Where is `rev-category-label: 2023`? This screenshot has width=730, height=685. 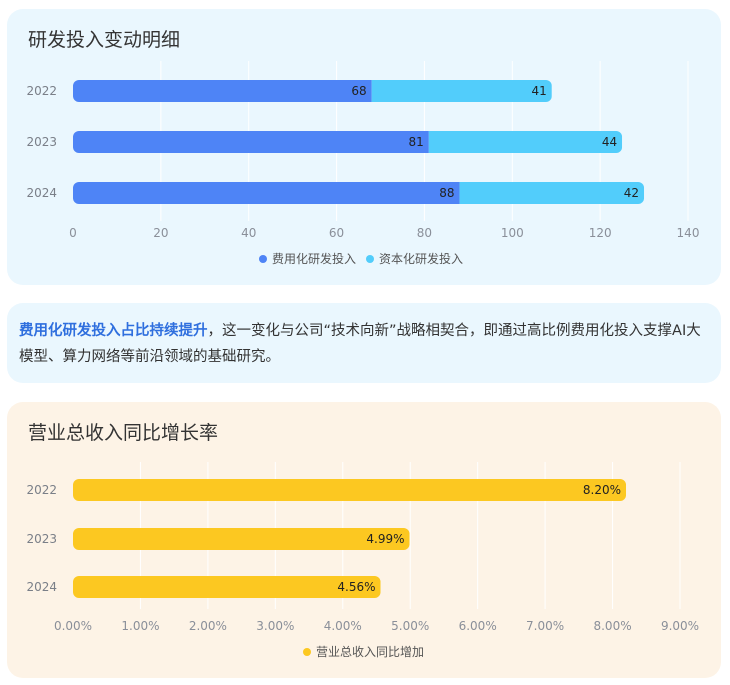 rev-category-label: 2023 is located at coordinates (41, 539).